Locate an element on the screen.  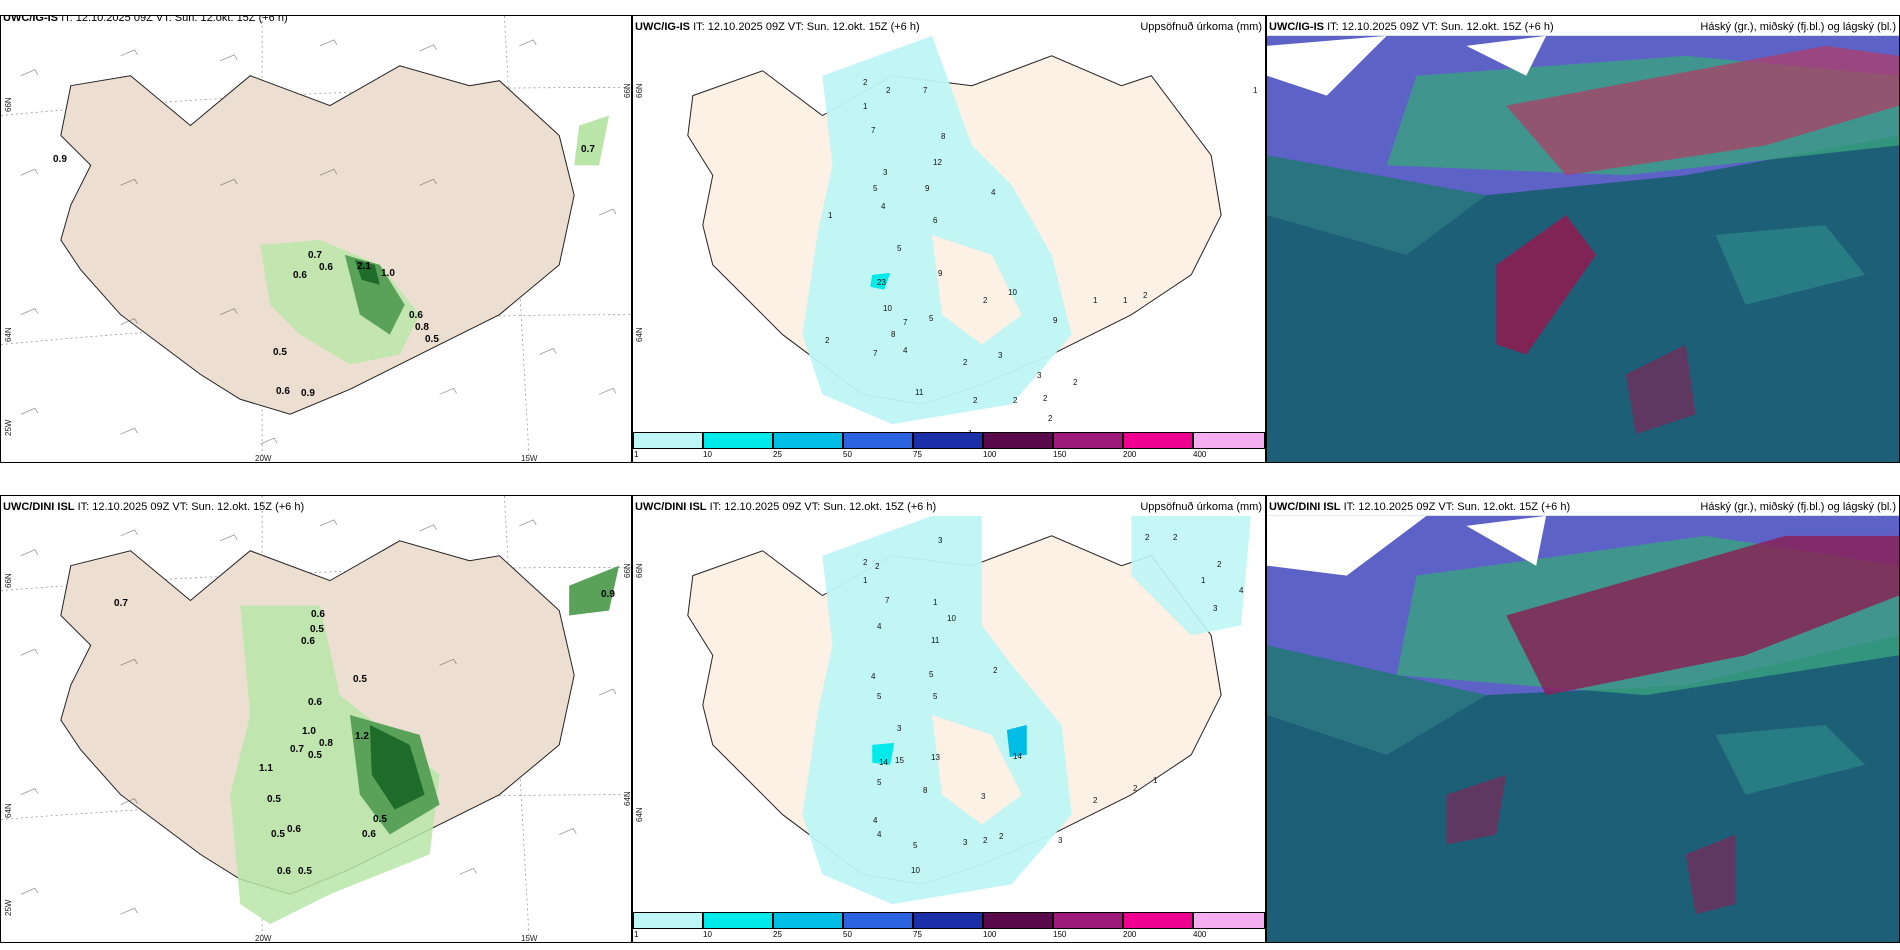
colorbar-tick: 1 is located at coordinates (636, 934).